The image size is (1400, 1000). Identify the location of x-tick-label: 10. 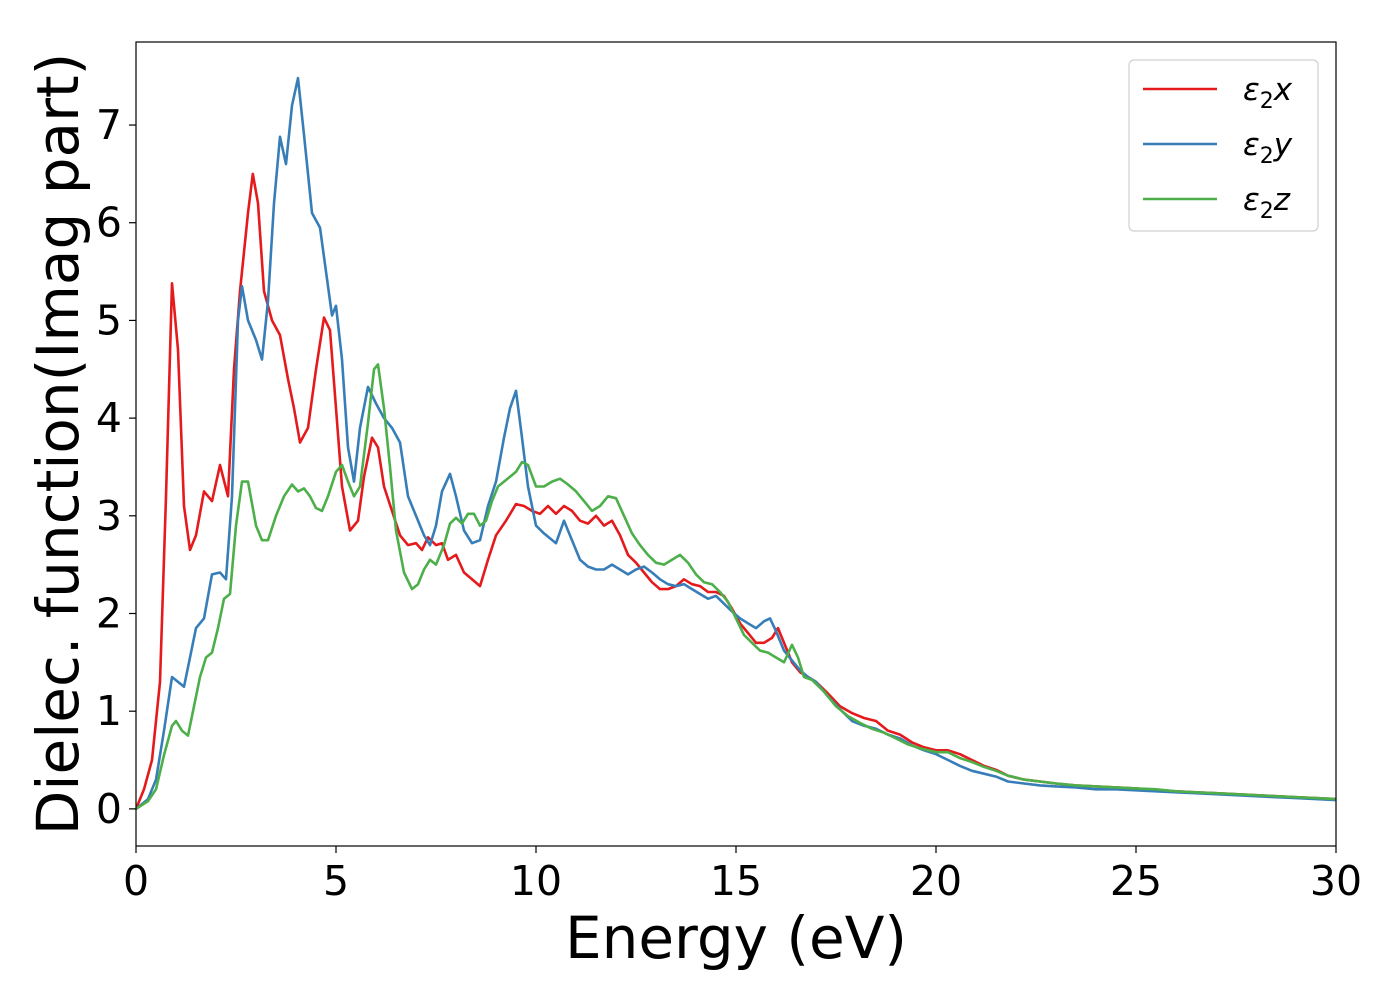
(536, 881).